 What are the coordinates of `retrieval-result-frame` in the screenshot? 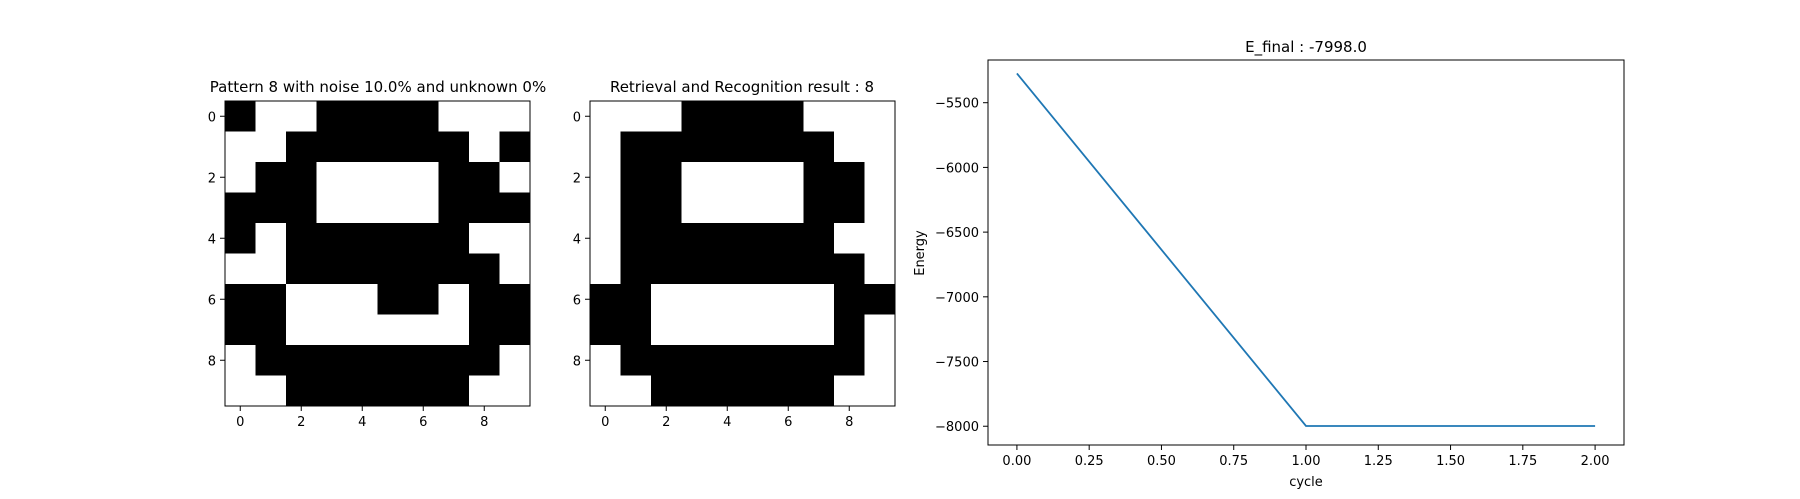 It's located at (742, 253).